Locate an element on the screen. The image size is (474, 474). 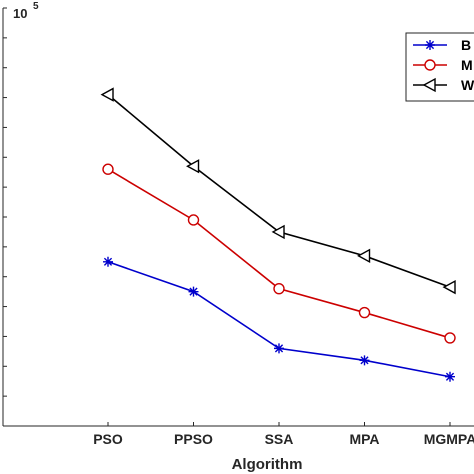
x-tick-label: PSO is located at coordinates (108, 439).